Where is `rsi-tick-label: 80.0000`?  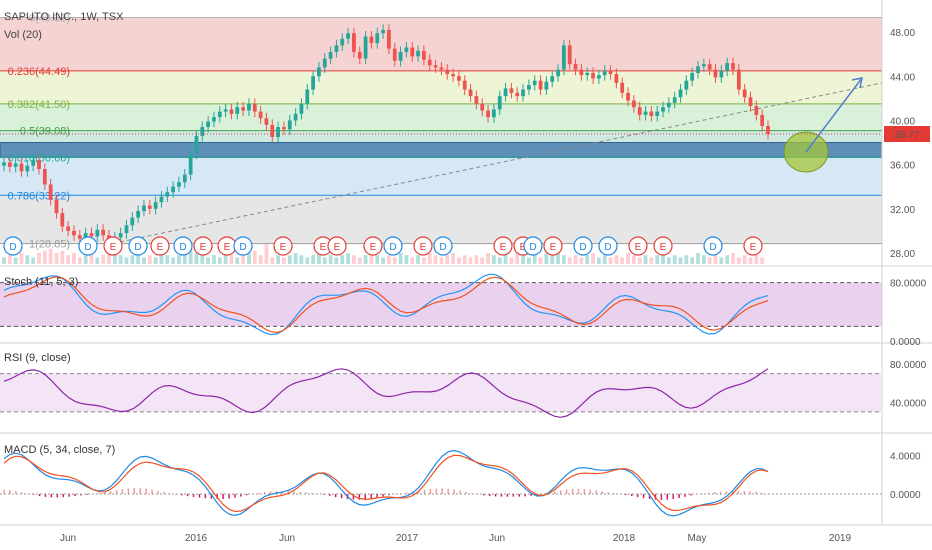 rsi-tick-label: 80.0000 is located at coordinates (908, 365).